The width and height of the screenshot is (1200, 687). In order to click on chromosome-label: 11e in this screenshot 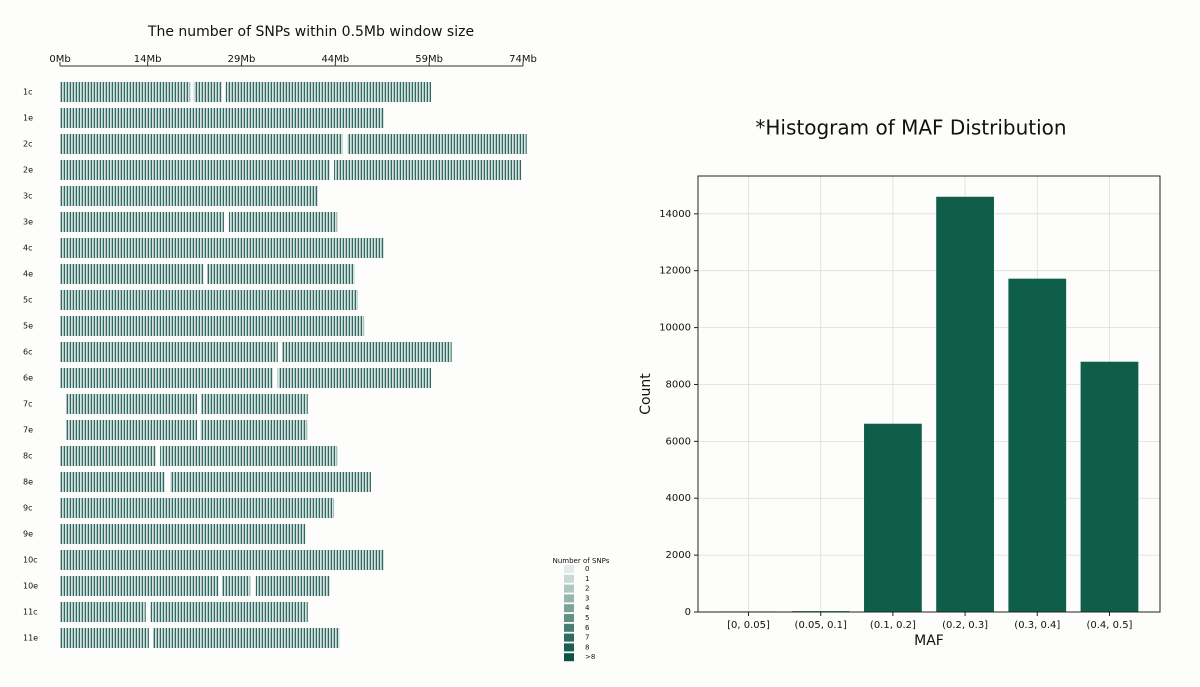, I will do `click(30, 638)`.